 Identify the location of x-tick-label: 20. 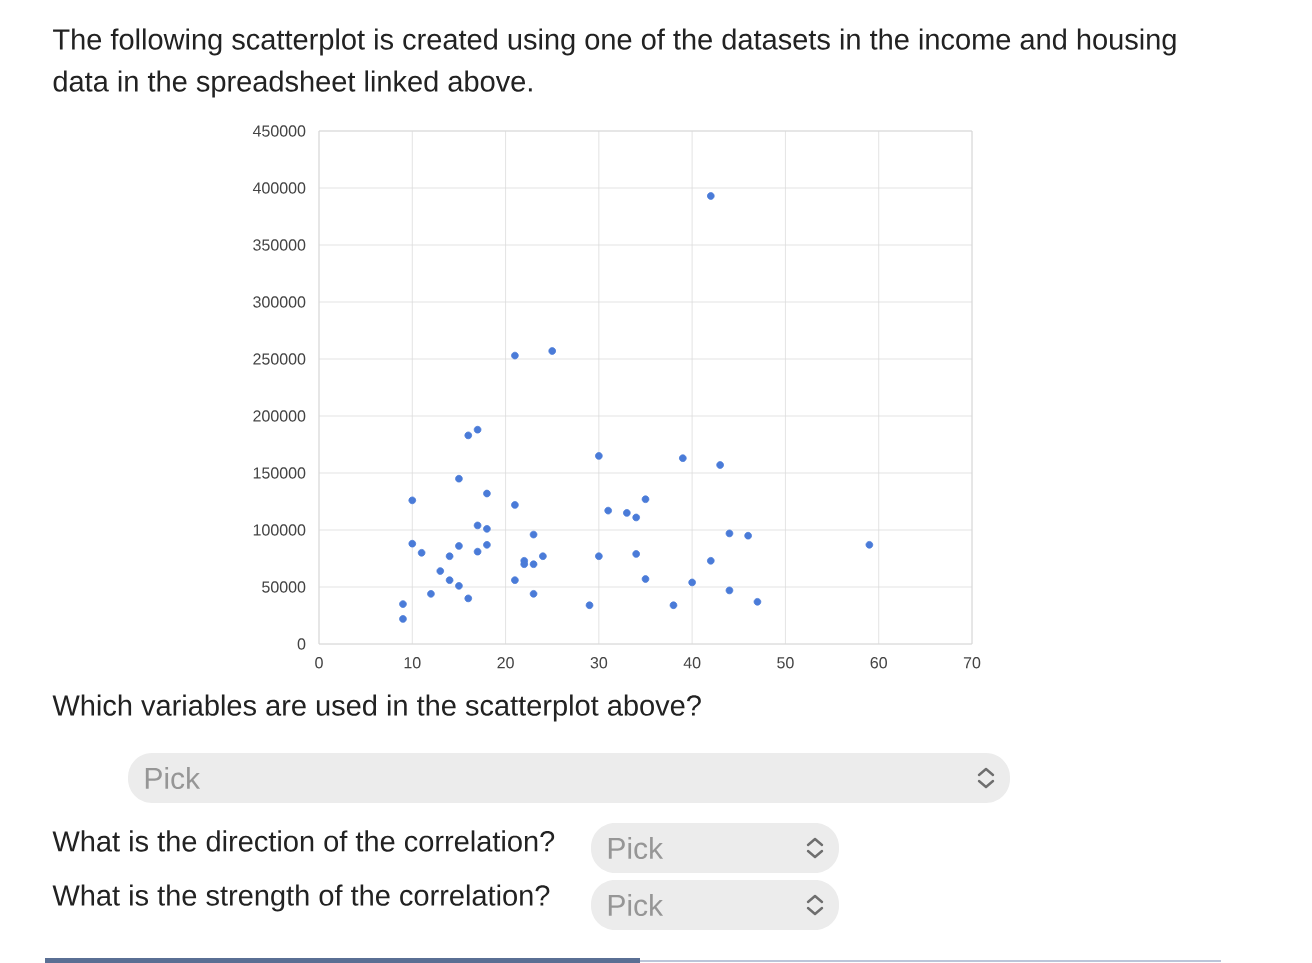
(505, 663).